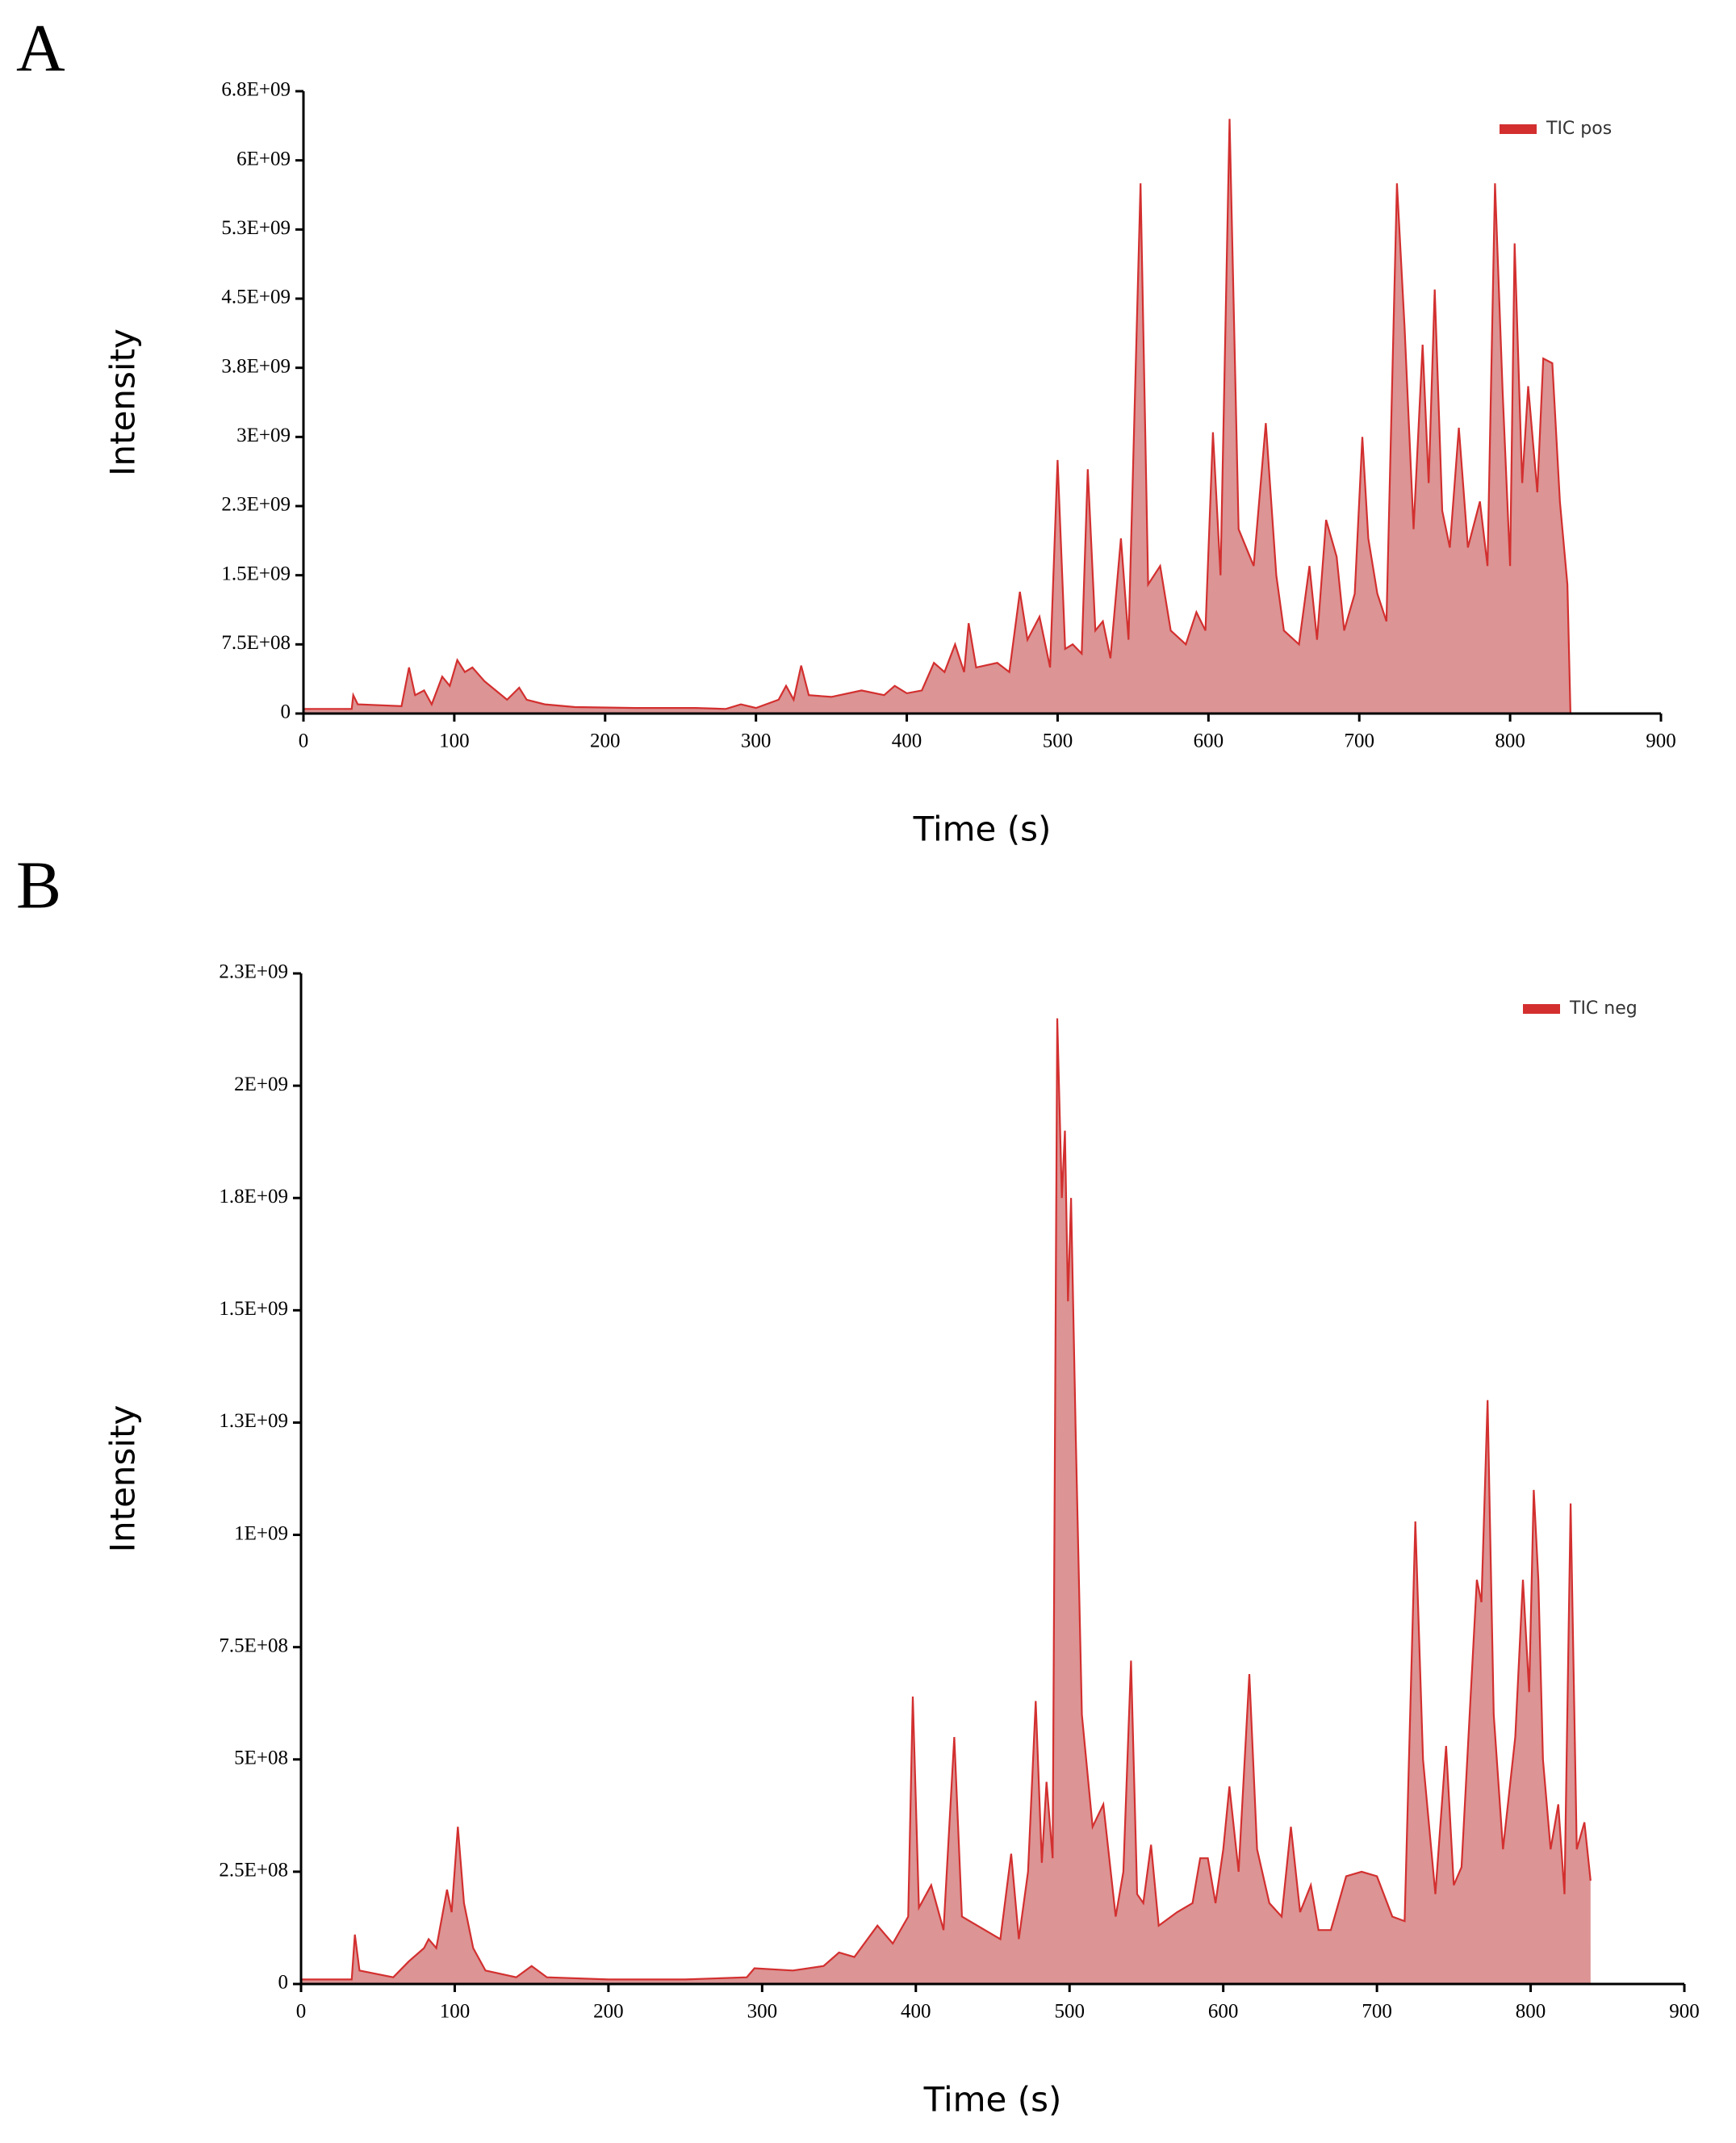 Image resolution: width=1736 pixels, height=2143 pixels. What do you see at coordinates (40, 48) in the screenshot?
I see `panel-label: A` at bounding box center [40, 48].